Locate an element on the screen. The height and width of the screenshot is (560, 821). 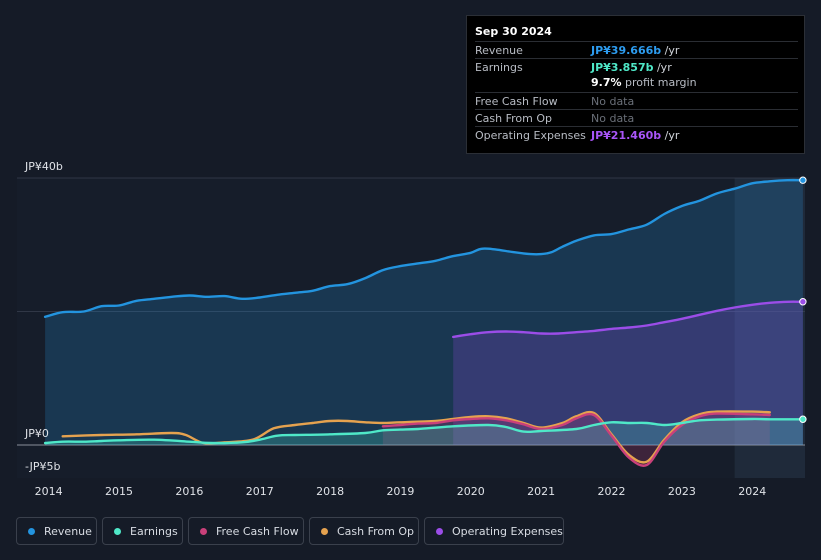
legend-earnings: Earnings is located at coordinates (142, 531).